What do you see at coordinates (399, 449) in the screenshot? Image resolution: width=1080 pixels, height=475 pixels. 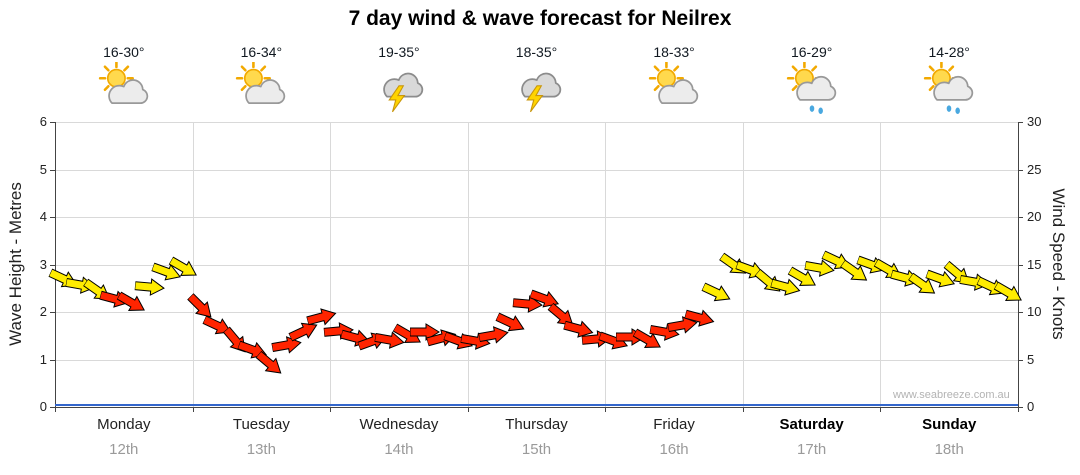 I see `date-label: 14th` at bounding box center [399, 449].